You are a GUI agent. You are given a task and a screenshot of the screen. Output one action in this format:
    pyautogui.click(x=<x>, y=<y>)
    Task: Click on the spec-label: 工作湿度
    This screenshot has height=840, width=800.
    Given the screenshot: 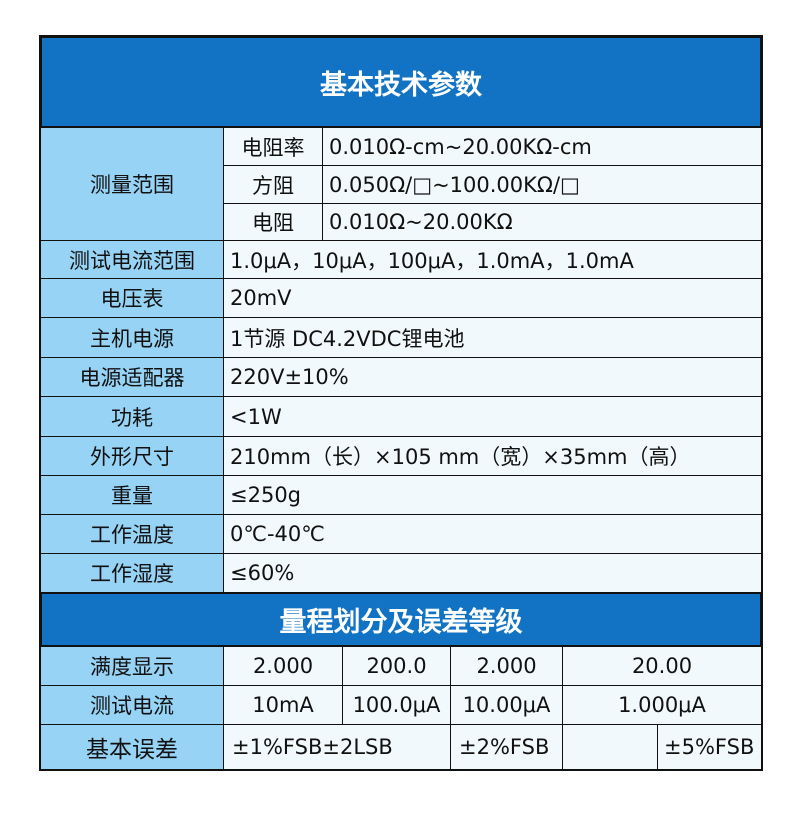 What is the action you would take?
    pyautogui.click(x=132, y=573)
    